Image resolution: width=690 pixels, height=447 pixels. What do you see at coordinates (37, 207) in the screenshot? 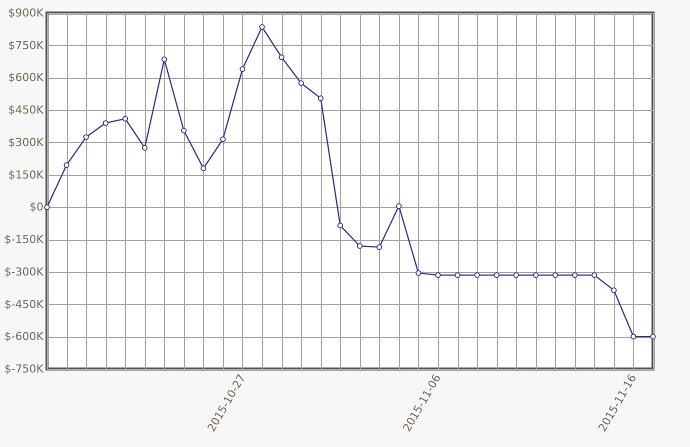
I see `y-tick-label: $0` at bounding box center [37, 207].